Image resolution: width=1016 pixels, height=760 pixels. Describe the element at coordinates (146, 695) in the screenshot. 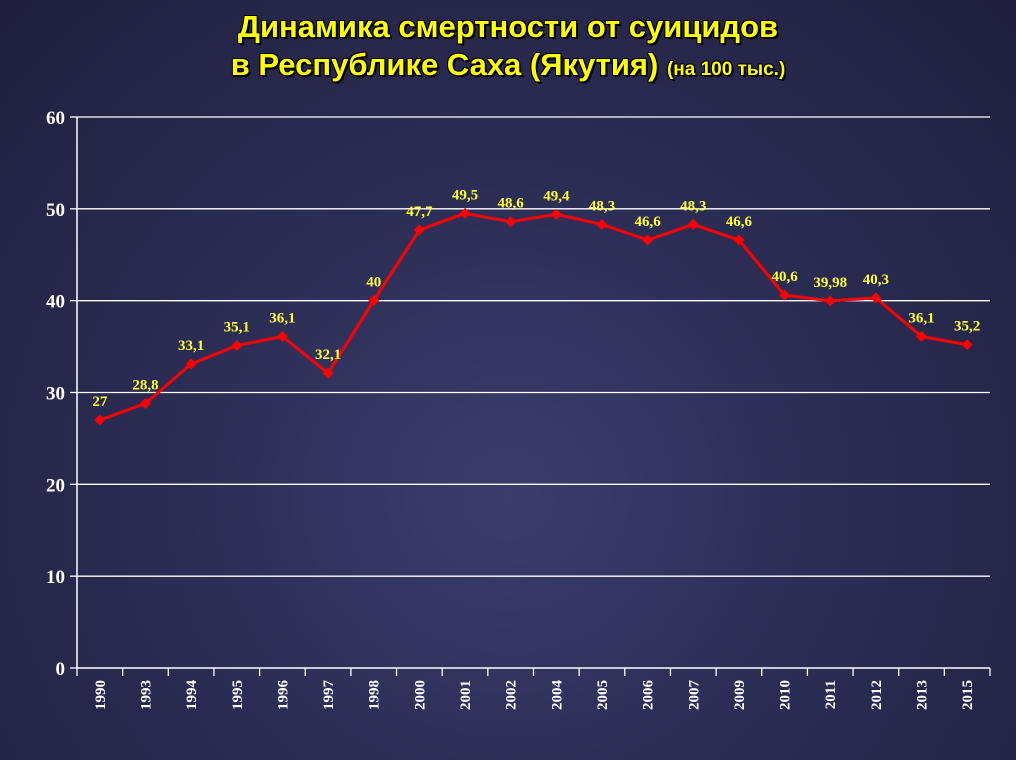

I see `x-tick-label: 1993` at that location.